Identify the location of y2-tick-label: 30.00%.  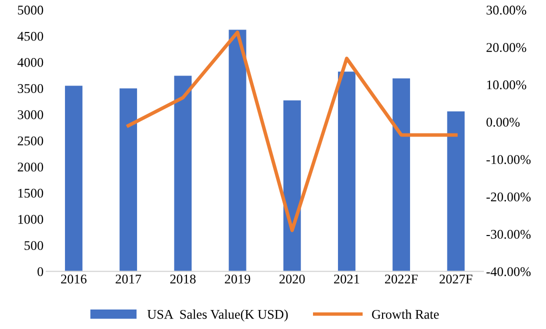
(506, 10).